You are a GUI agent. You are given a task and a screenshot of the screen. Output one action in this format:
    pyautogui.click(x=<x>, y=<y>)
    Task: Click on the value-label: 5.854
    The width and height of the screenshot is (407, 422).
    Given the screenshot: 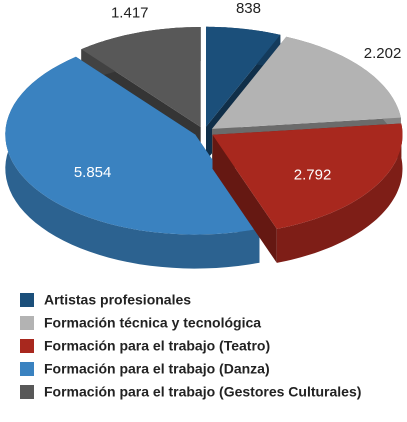 What is the action you would take?
    pyautogui.click(x=93, y=172)
    